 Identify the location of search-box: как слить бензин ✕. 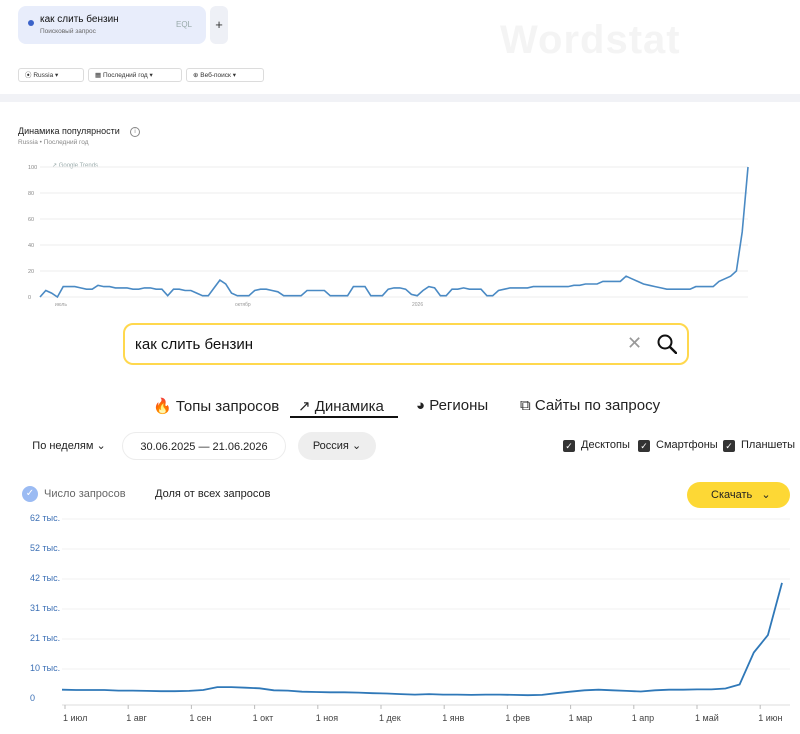
(406, 344).